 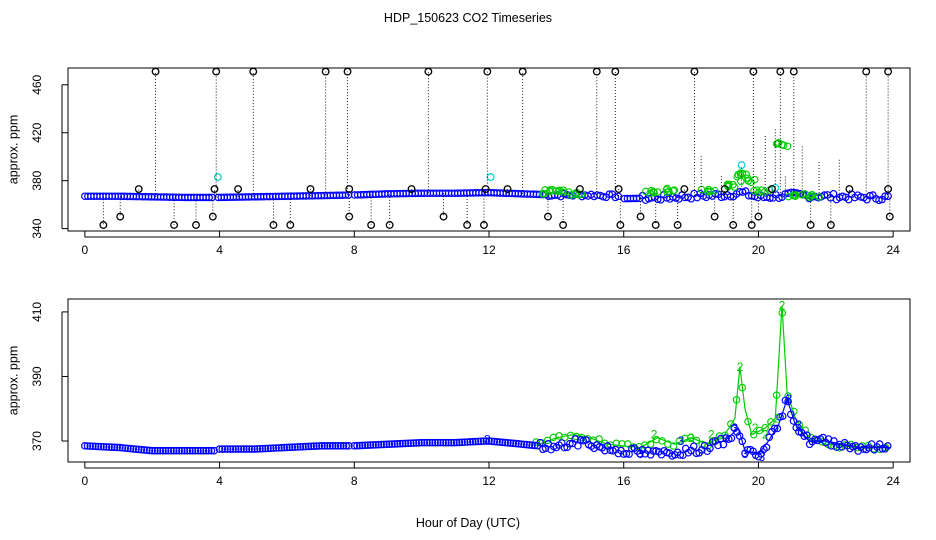 I want to click on x-tick-label: 24, so click(x=893, y=481).